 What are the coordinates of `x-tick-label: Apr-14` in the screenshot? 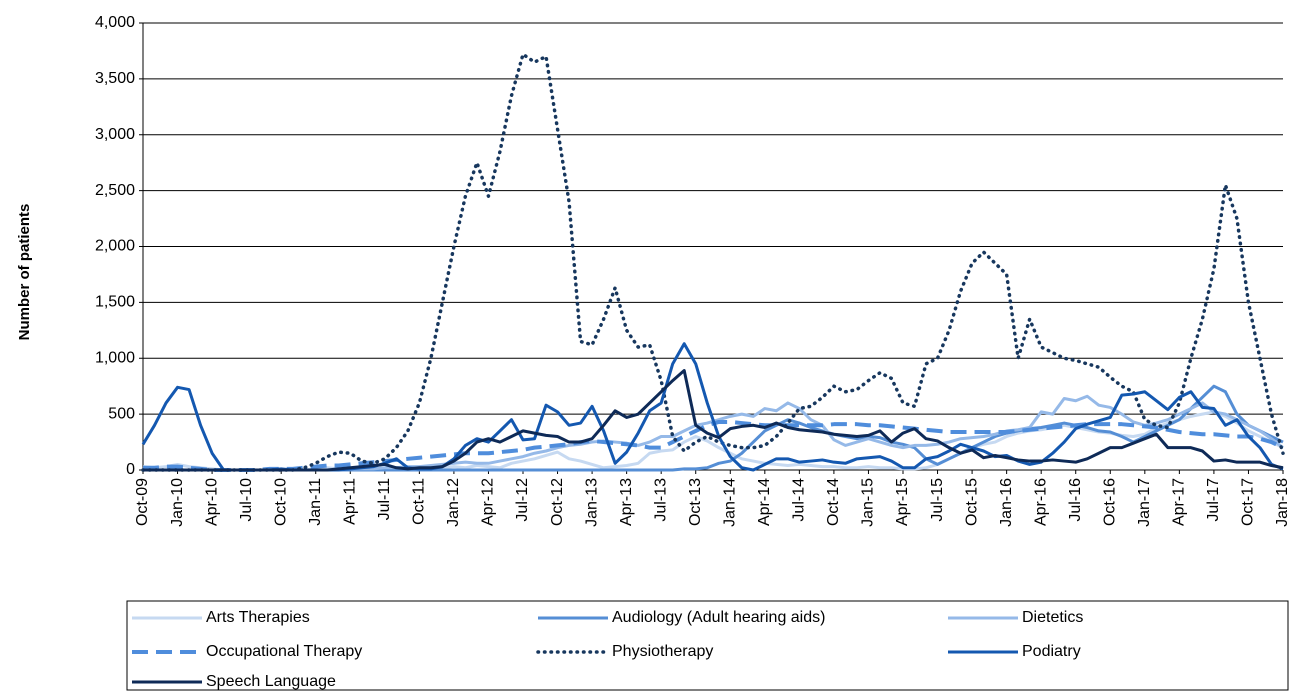 It's located at (764, 502).